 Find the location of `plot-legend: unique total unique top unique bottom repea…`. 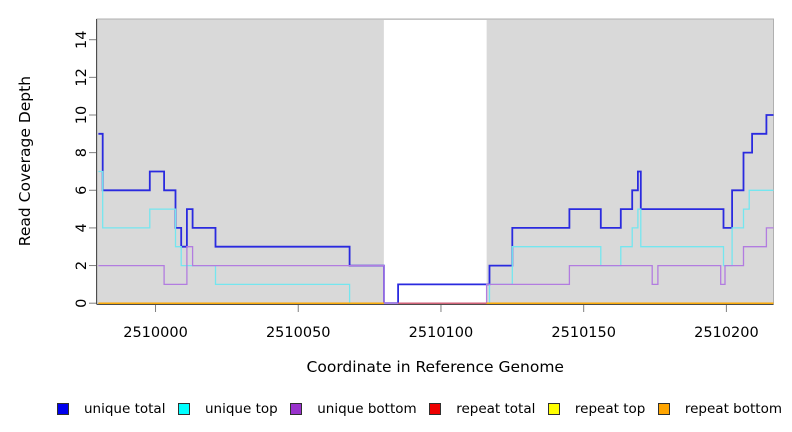

plot-legend: unique total unique top unique bottom repea… is located at coordinates (396, 409).